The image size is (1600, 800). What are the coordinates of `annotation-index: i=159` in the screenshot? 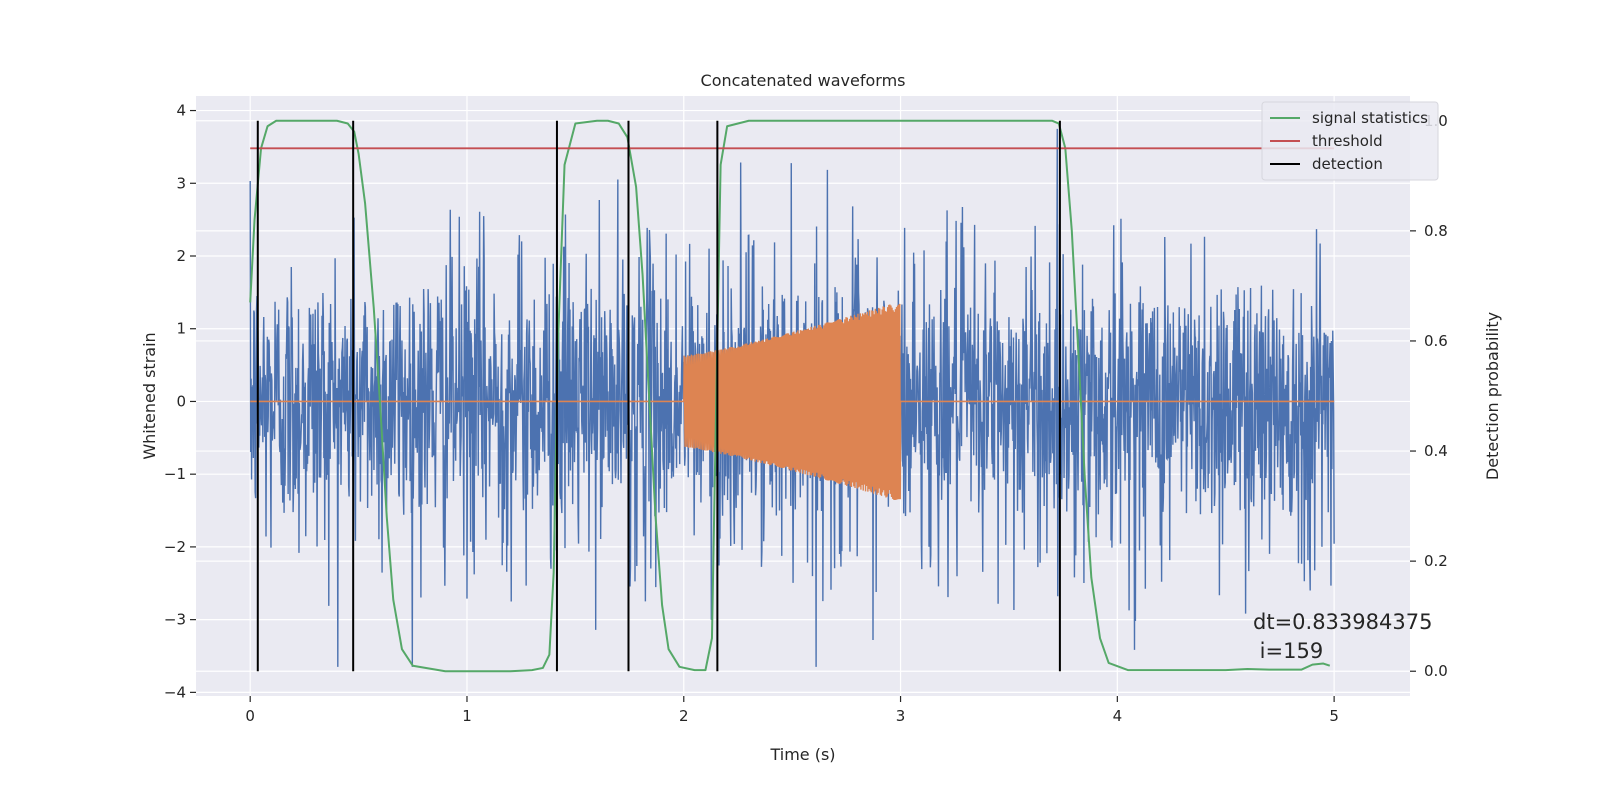 It's located at (1288, 651).